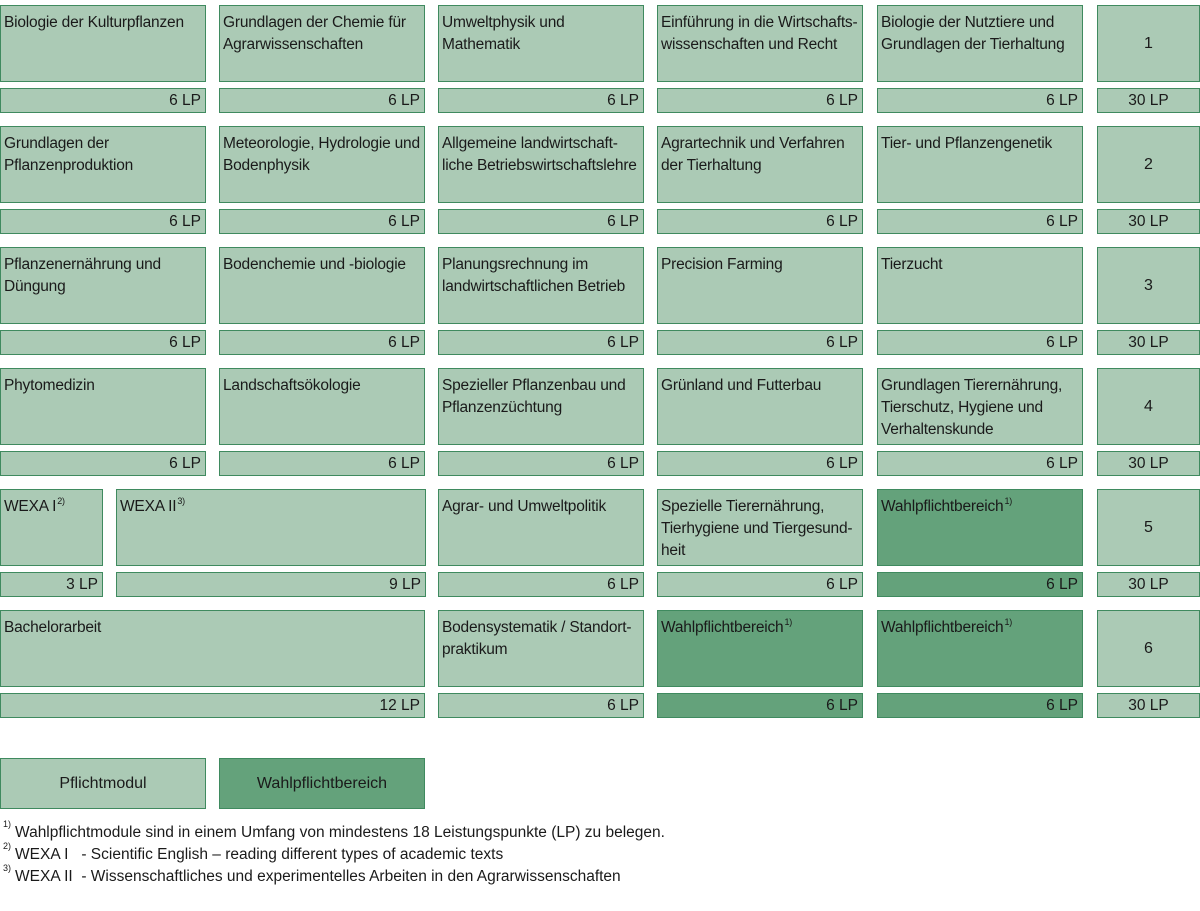 This screenshot has width=1200, height=911. I want to click on semester-number: 6, so click(1148, 648).